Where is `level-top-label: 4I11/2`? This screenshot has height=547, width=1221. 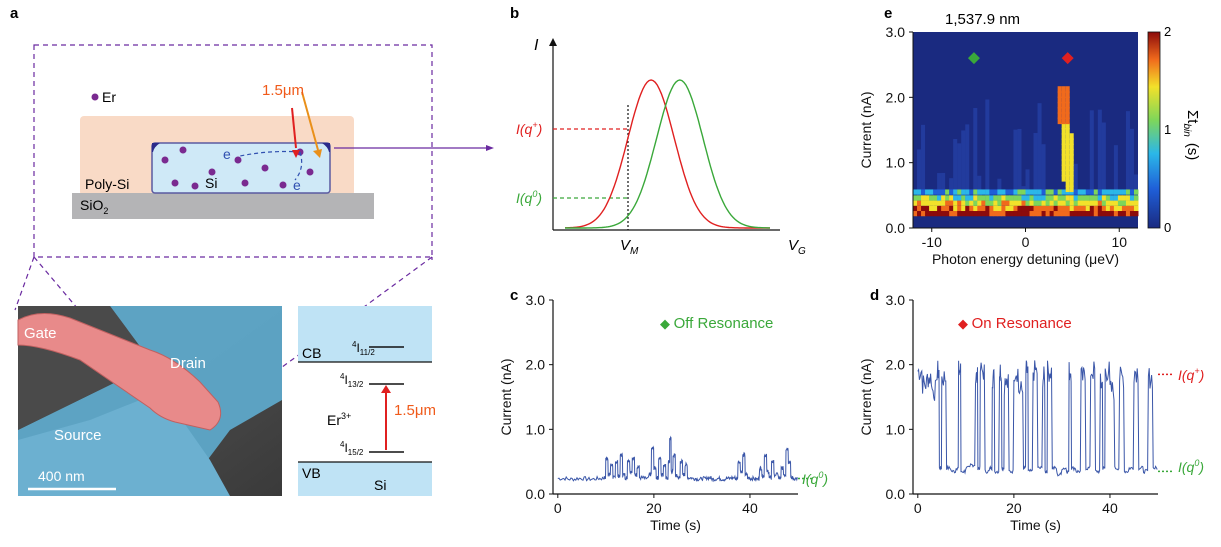 level-top-label: 4I11/2 is located at coordinates (363, 348).